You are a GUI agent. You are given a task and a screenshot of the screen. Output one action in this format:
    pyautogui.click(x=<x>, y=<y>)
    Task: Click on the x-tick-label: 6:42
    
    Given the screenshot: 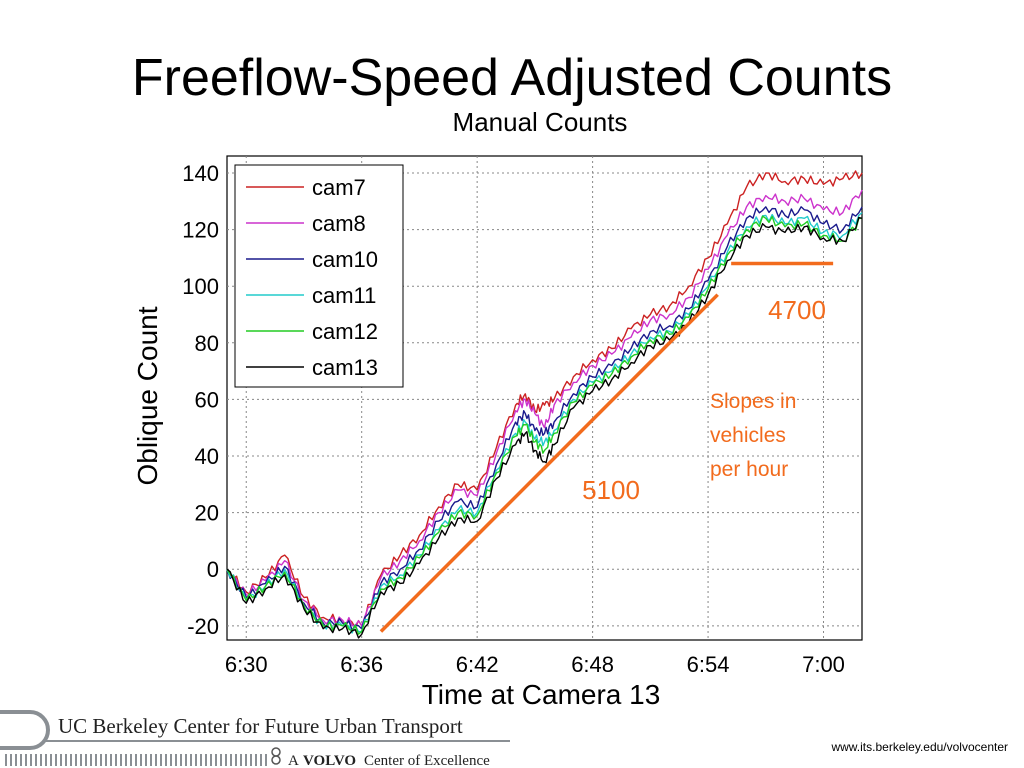 What is the action you would take?
    pyautogui.click(x=477, y=664)
    